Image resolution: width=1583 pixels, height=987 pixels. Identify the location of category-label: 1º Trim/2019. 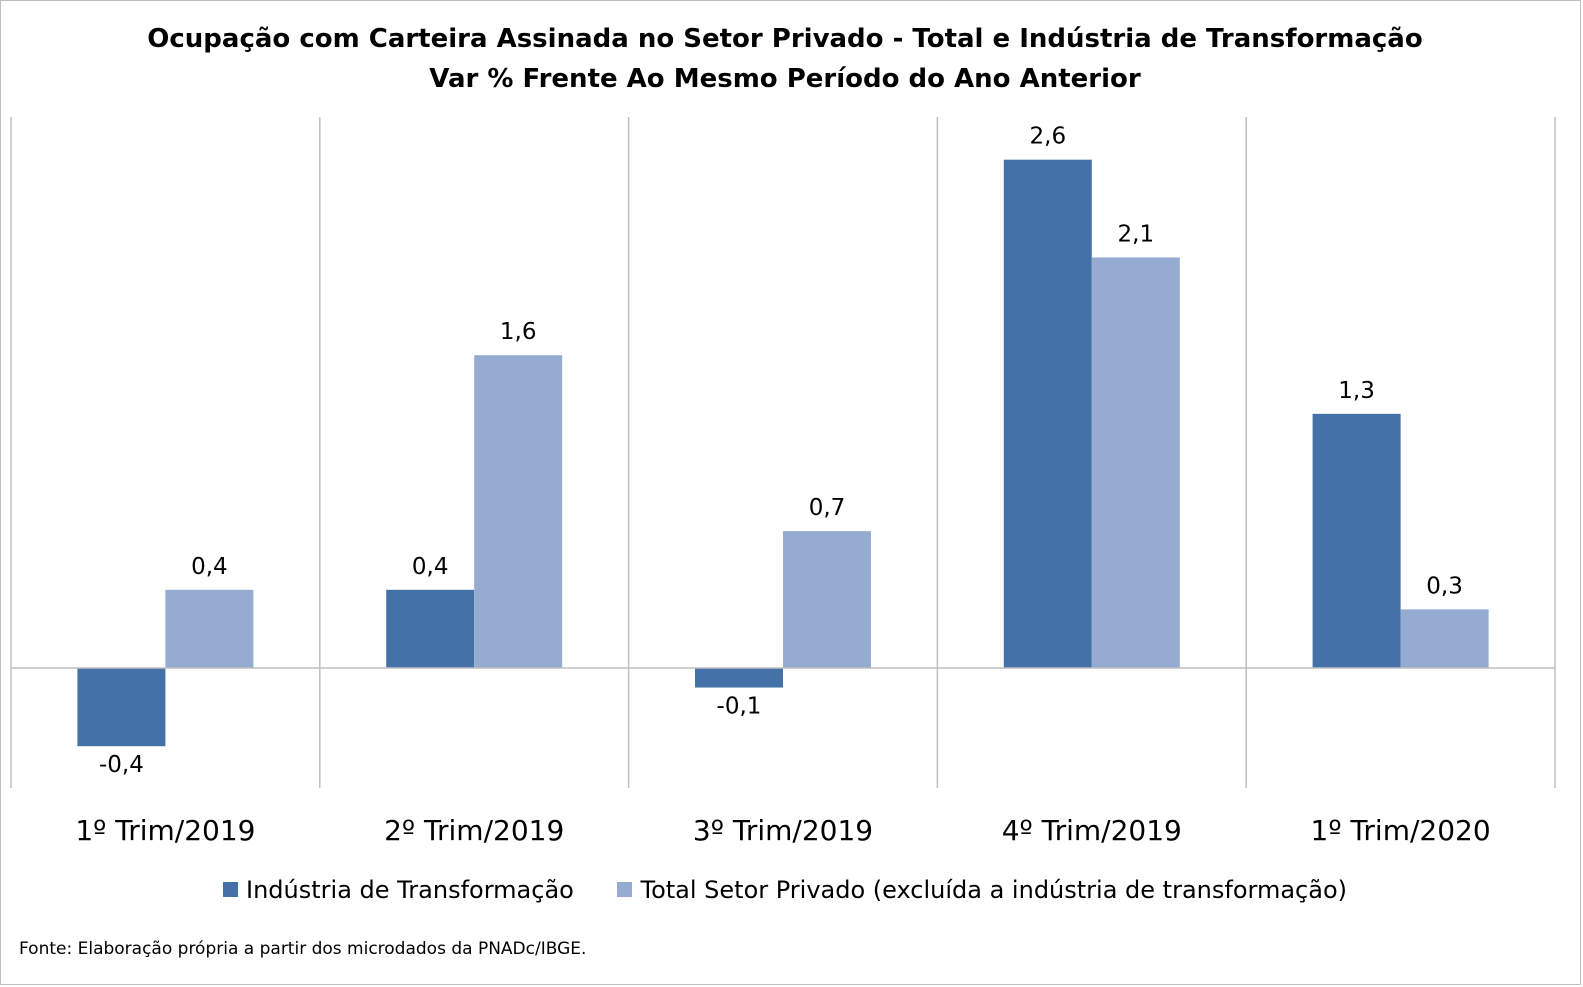
(165, 830).